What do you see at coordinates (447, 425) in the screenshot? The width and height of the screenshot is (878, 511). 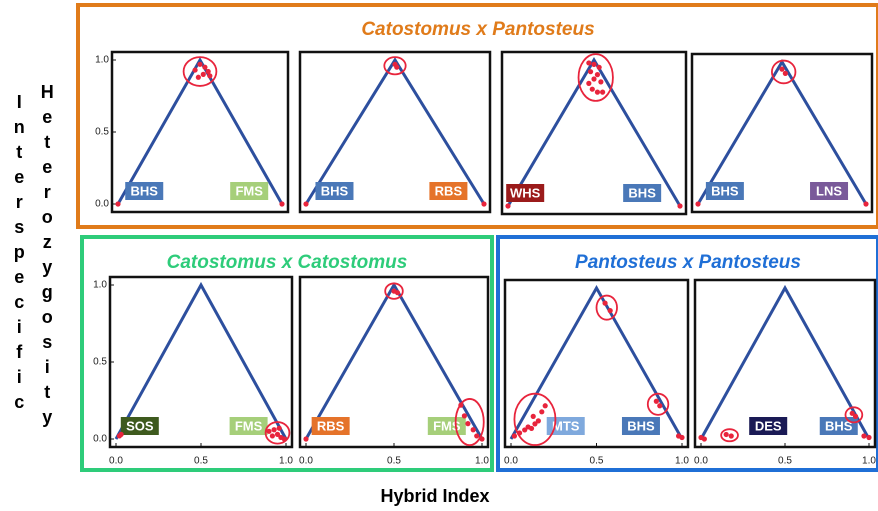 I see `species-label: FMS` at bounding box center [447, 425].